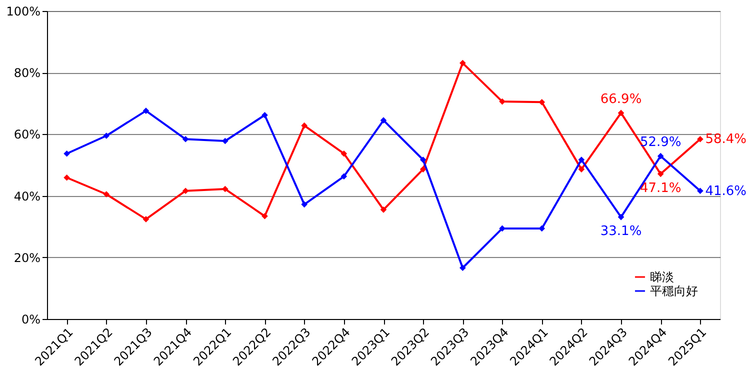 Image resolution: width=750 pixels, height=373 pixels. I want to click on y-tick-label: 40%, so click(27, 196).